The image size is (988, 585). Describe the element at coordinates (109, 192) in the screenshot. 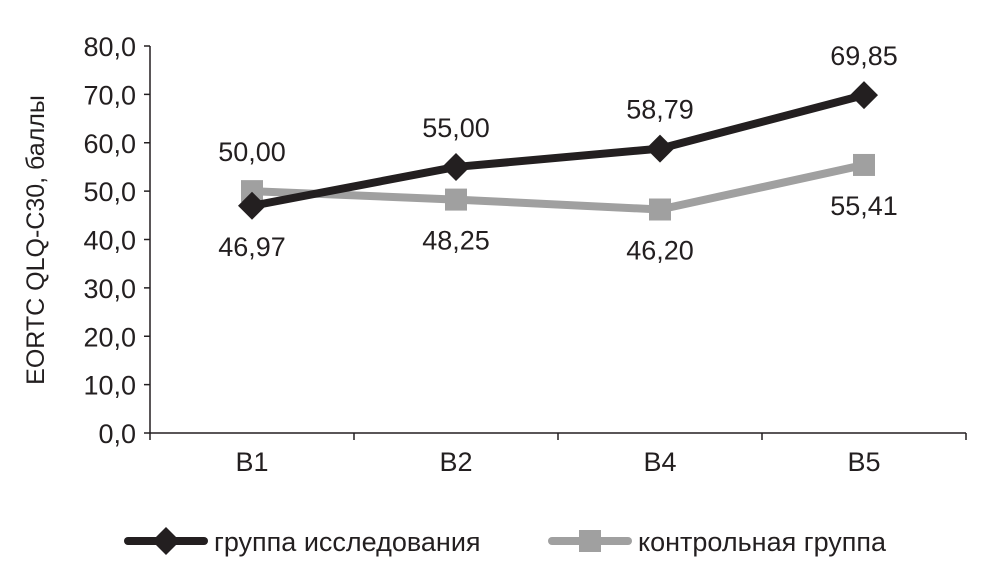

I see `y-tick-label: 50,0` at that location.